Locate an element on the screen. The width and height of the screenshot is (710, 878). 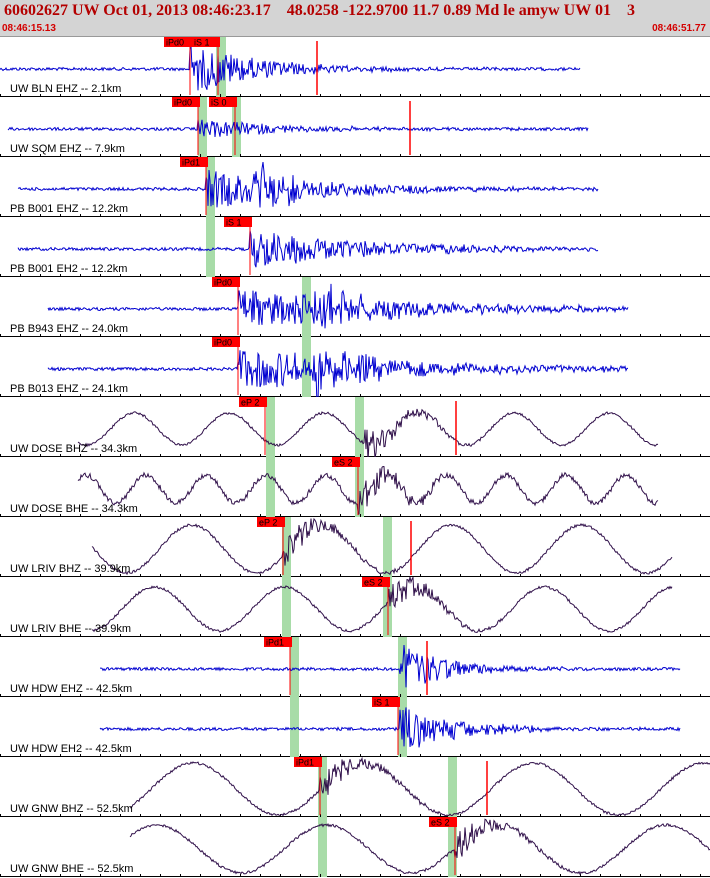
trace-canvas: iPd1 is located at coordinates (350, 667).